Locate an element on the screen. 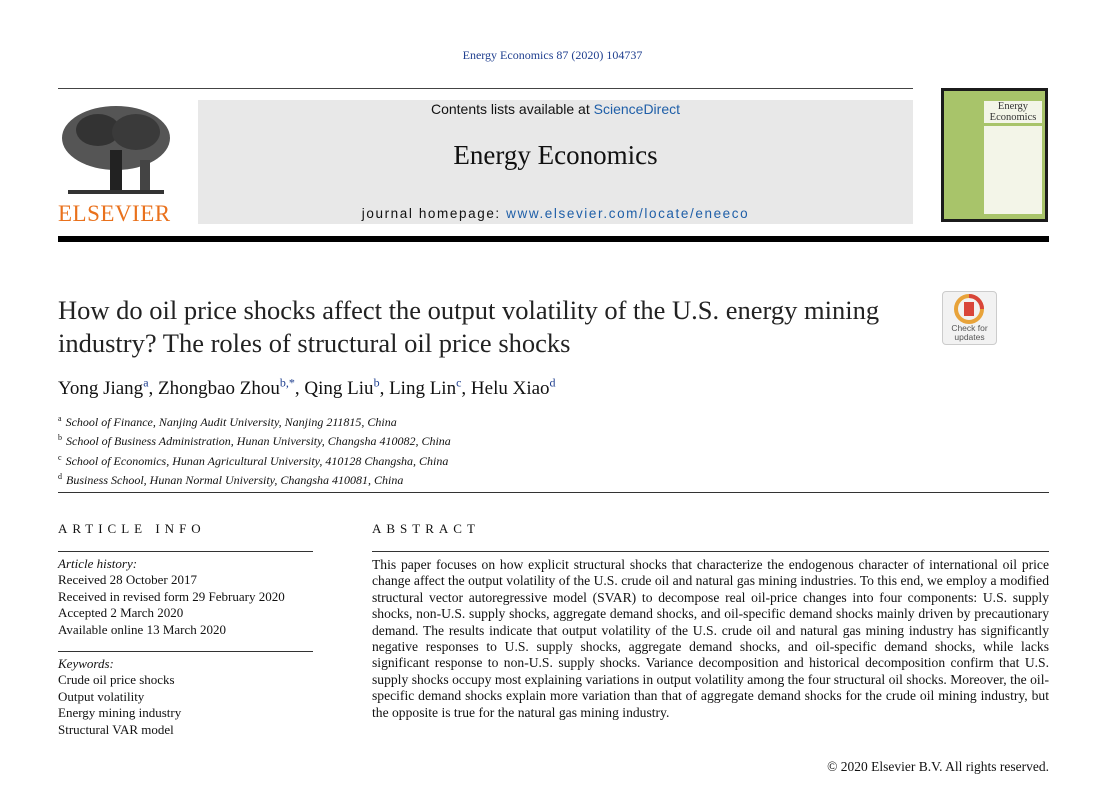 This screenshot has width=1105, height=790. keyword: Energy mining industry is located at coordinates (120, 713).